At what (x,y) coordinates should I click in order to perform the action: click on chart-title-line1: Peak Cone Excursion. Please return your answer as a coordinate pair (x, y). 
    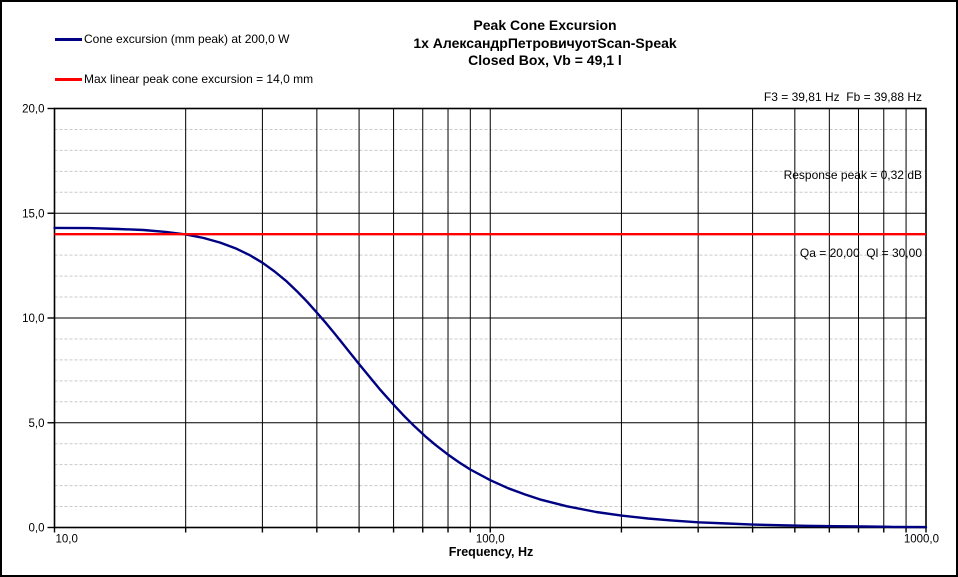
    Looking at the image, I should click on (545, 25).